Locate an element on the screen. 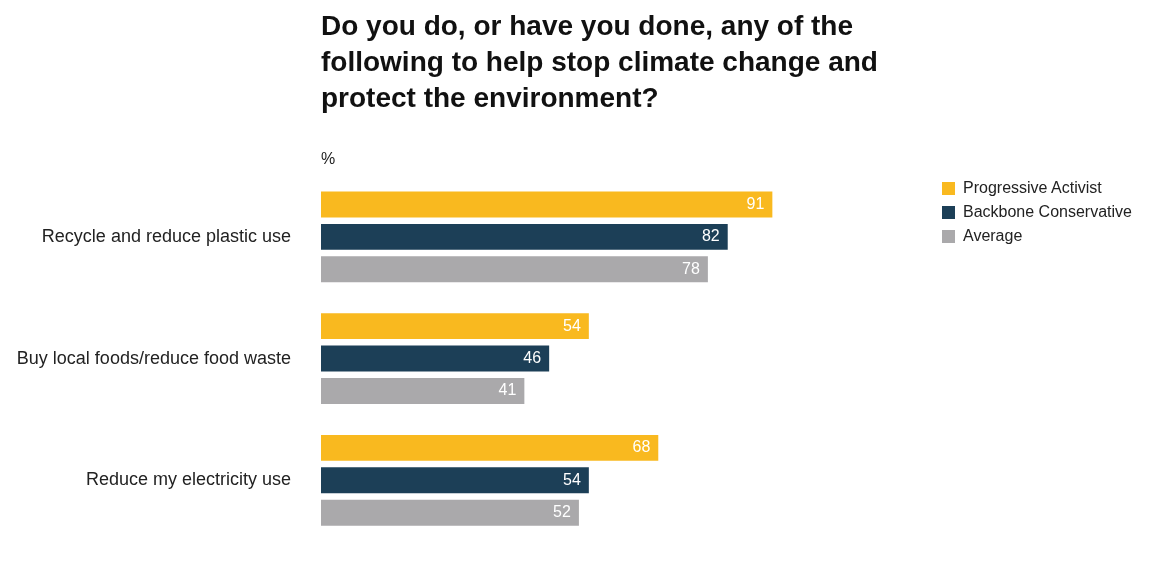  chart-title: Do you do, or have you done, any of the following to help stop climate change and protect the environment? is located at coordinates (600, 62).